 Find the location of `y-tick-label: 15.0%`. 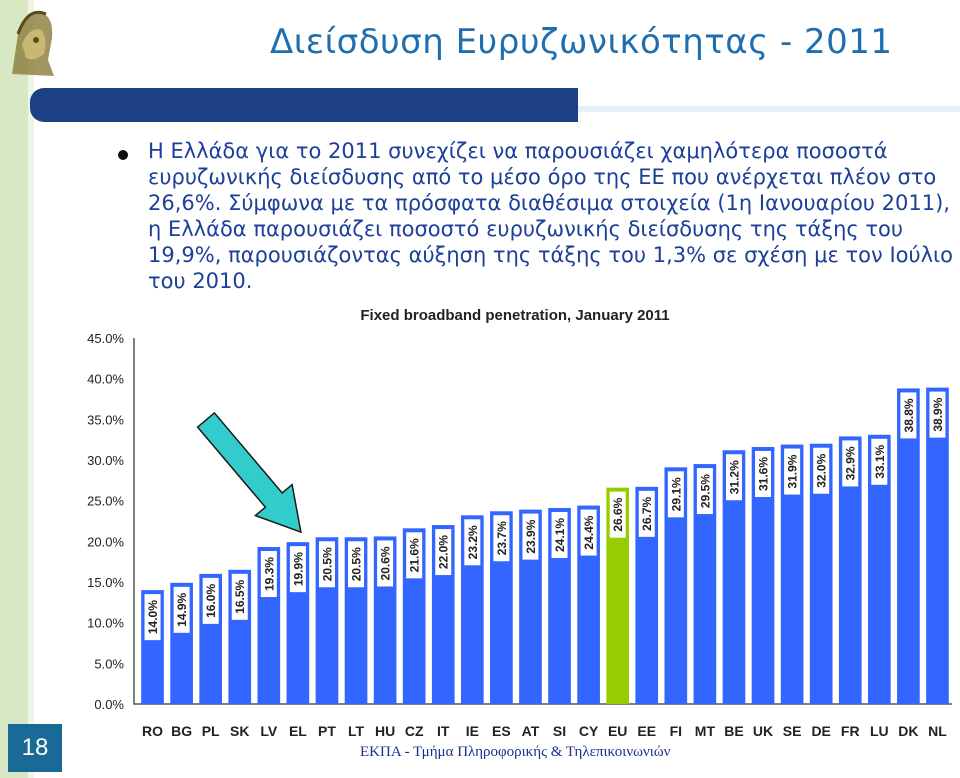

y-tick-label: 15.0% is located at coordinates (105, 582).